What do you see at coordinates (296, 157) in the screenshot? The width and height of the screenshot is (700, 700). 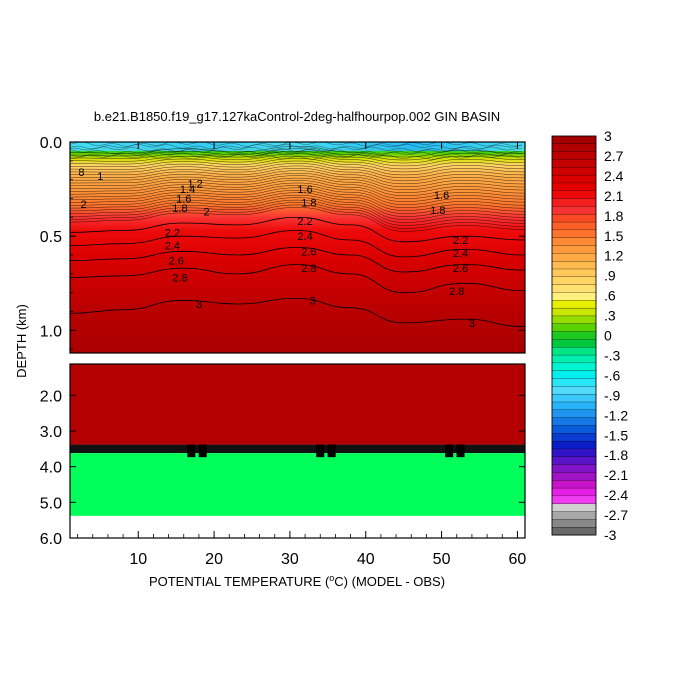 I see `surface-contour` at bounding box center [296, 157].